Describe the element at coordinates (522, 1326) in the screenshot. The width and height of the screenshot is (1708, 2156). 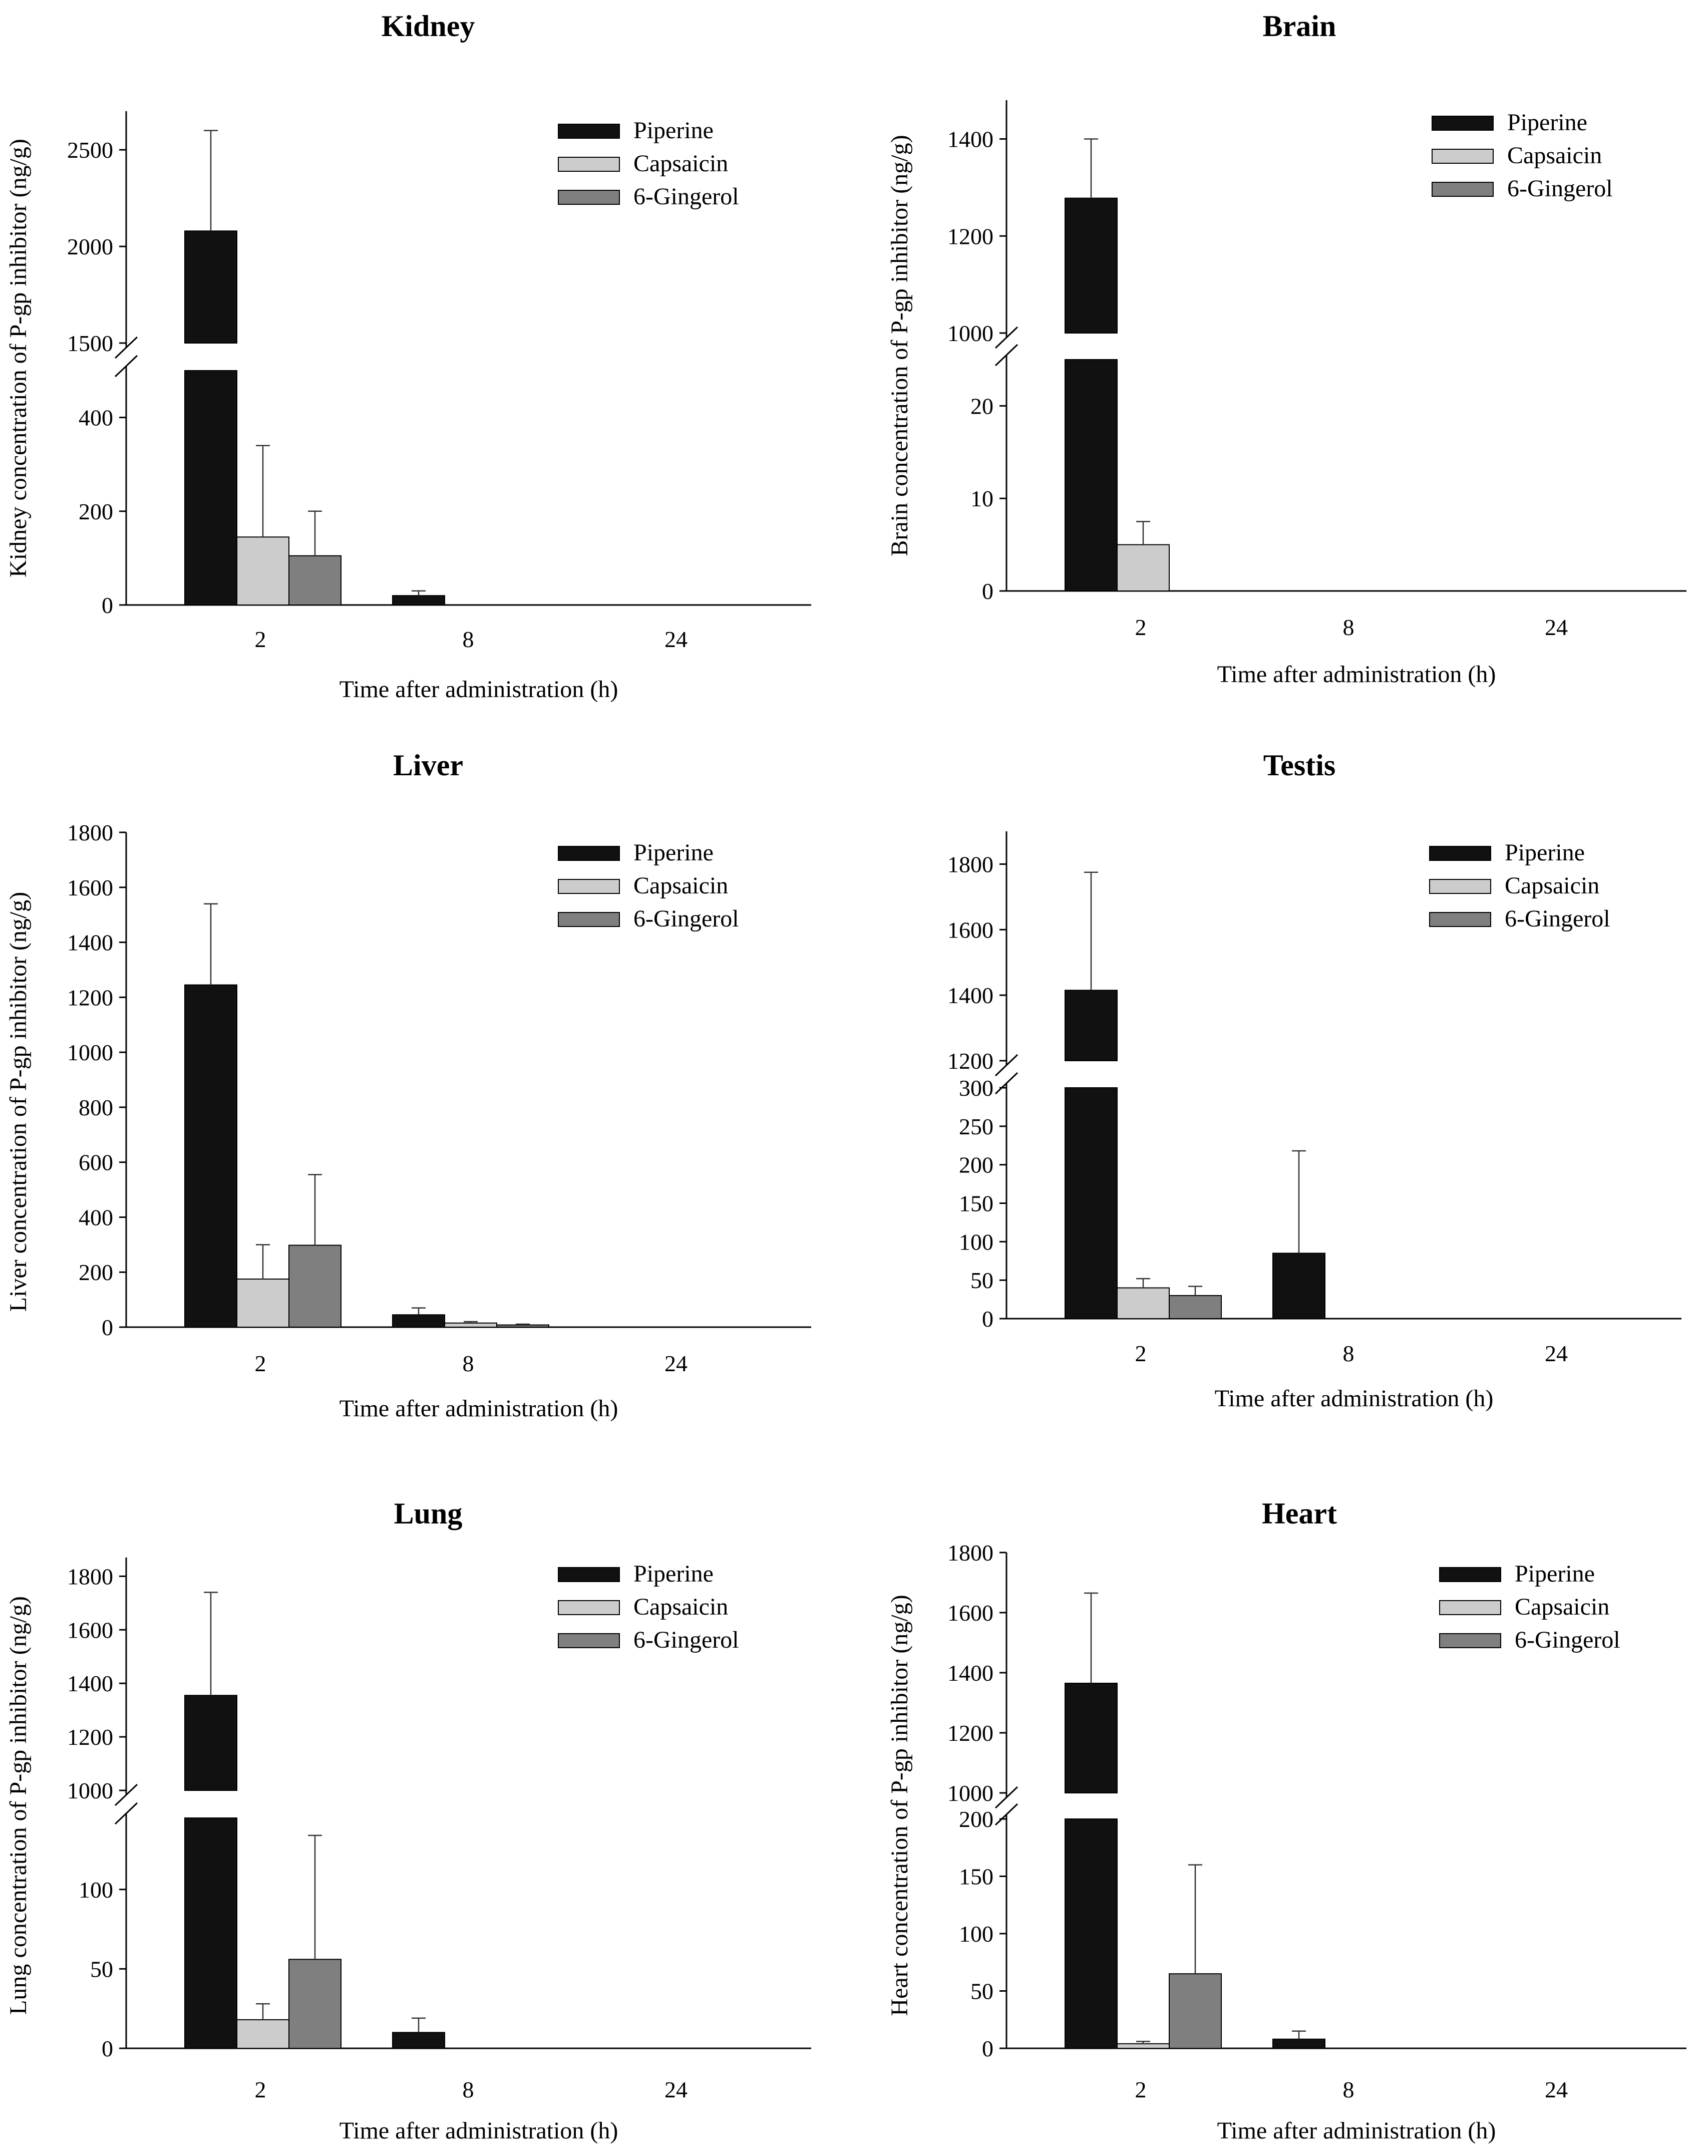
I see `bar-6-gingerol-8h` at that location.